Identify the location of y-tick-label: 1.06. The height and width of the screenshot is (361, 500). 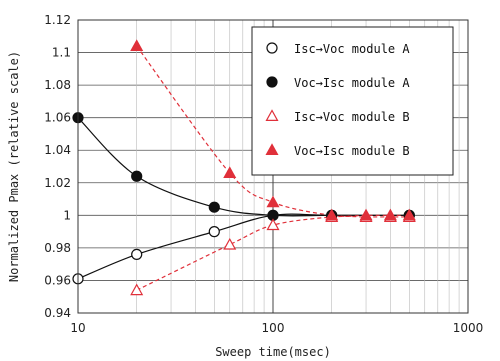
(57, 118).